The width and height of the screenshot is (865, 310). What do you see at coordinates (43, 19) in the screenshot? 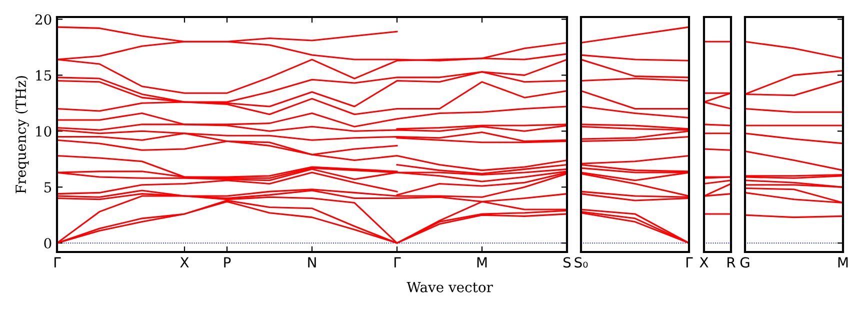
I see `y-tick-label: 20` at bounding box center [43, 19].